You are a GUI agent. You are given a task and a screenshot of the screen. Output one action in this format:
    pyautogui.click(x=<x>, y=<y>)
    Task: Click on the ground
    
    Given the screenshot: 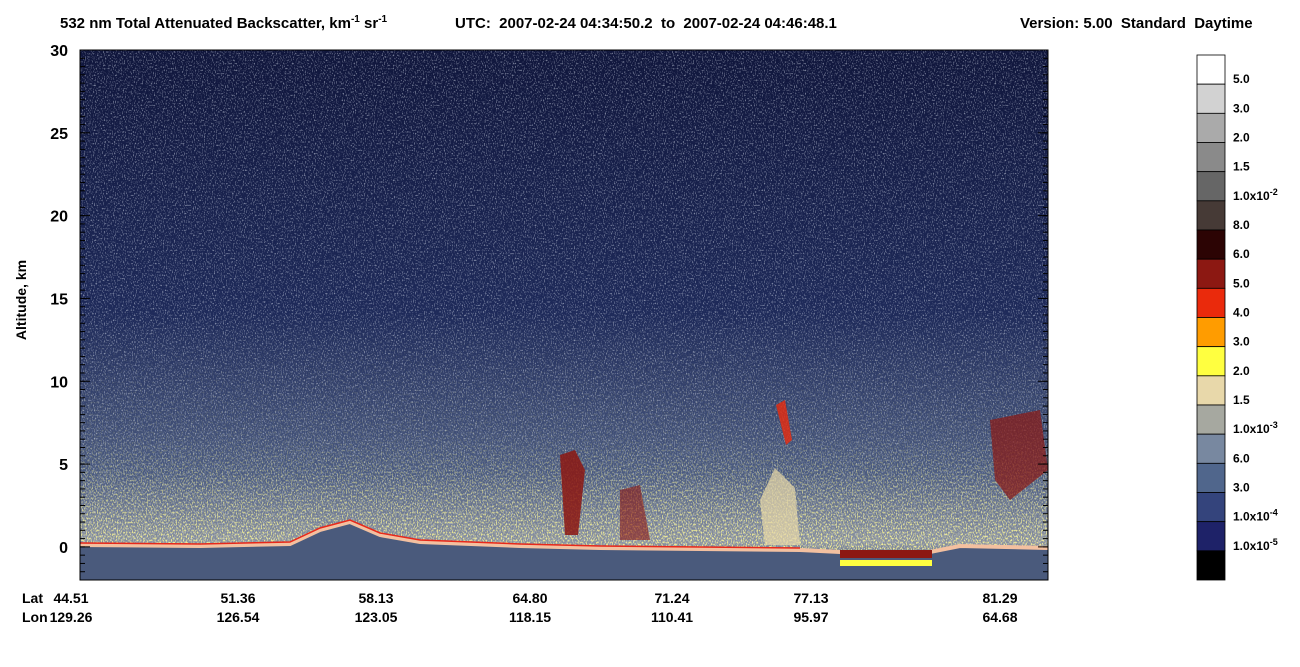 What is the action you would take?
    pyautogui.click(x=564, y=551)
    